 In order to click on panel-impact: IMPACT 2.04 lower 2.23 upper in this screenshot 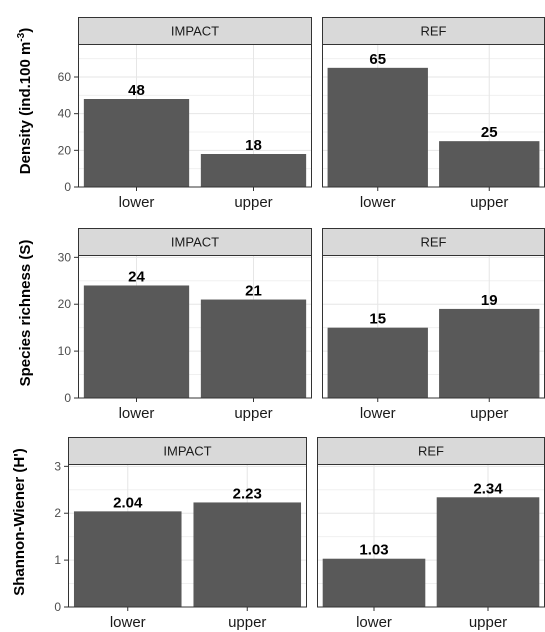, I will do `click(187, 534)`.